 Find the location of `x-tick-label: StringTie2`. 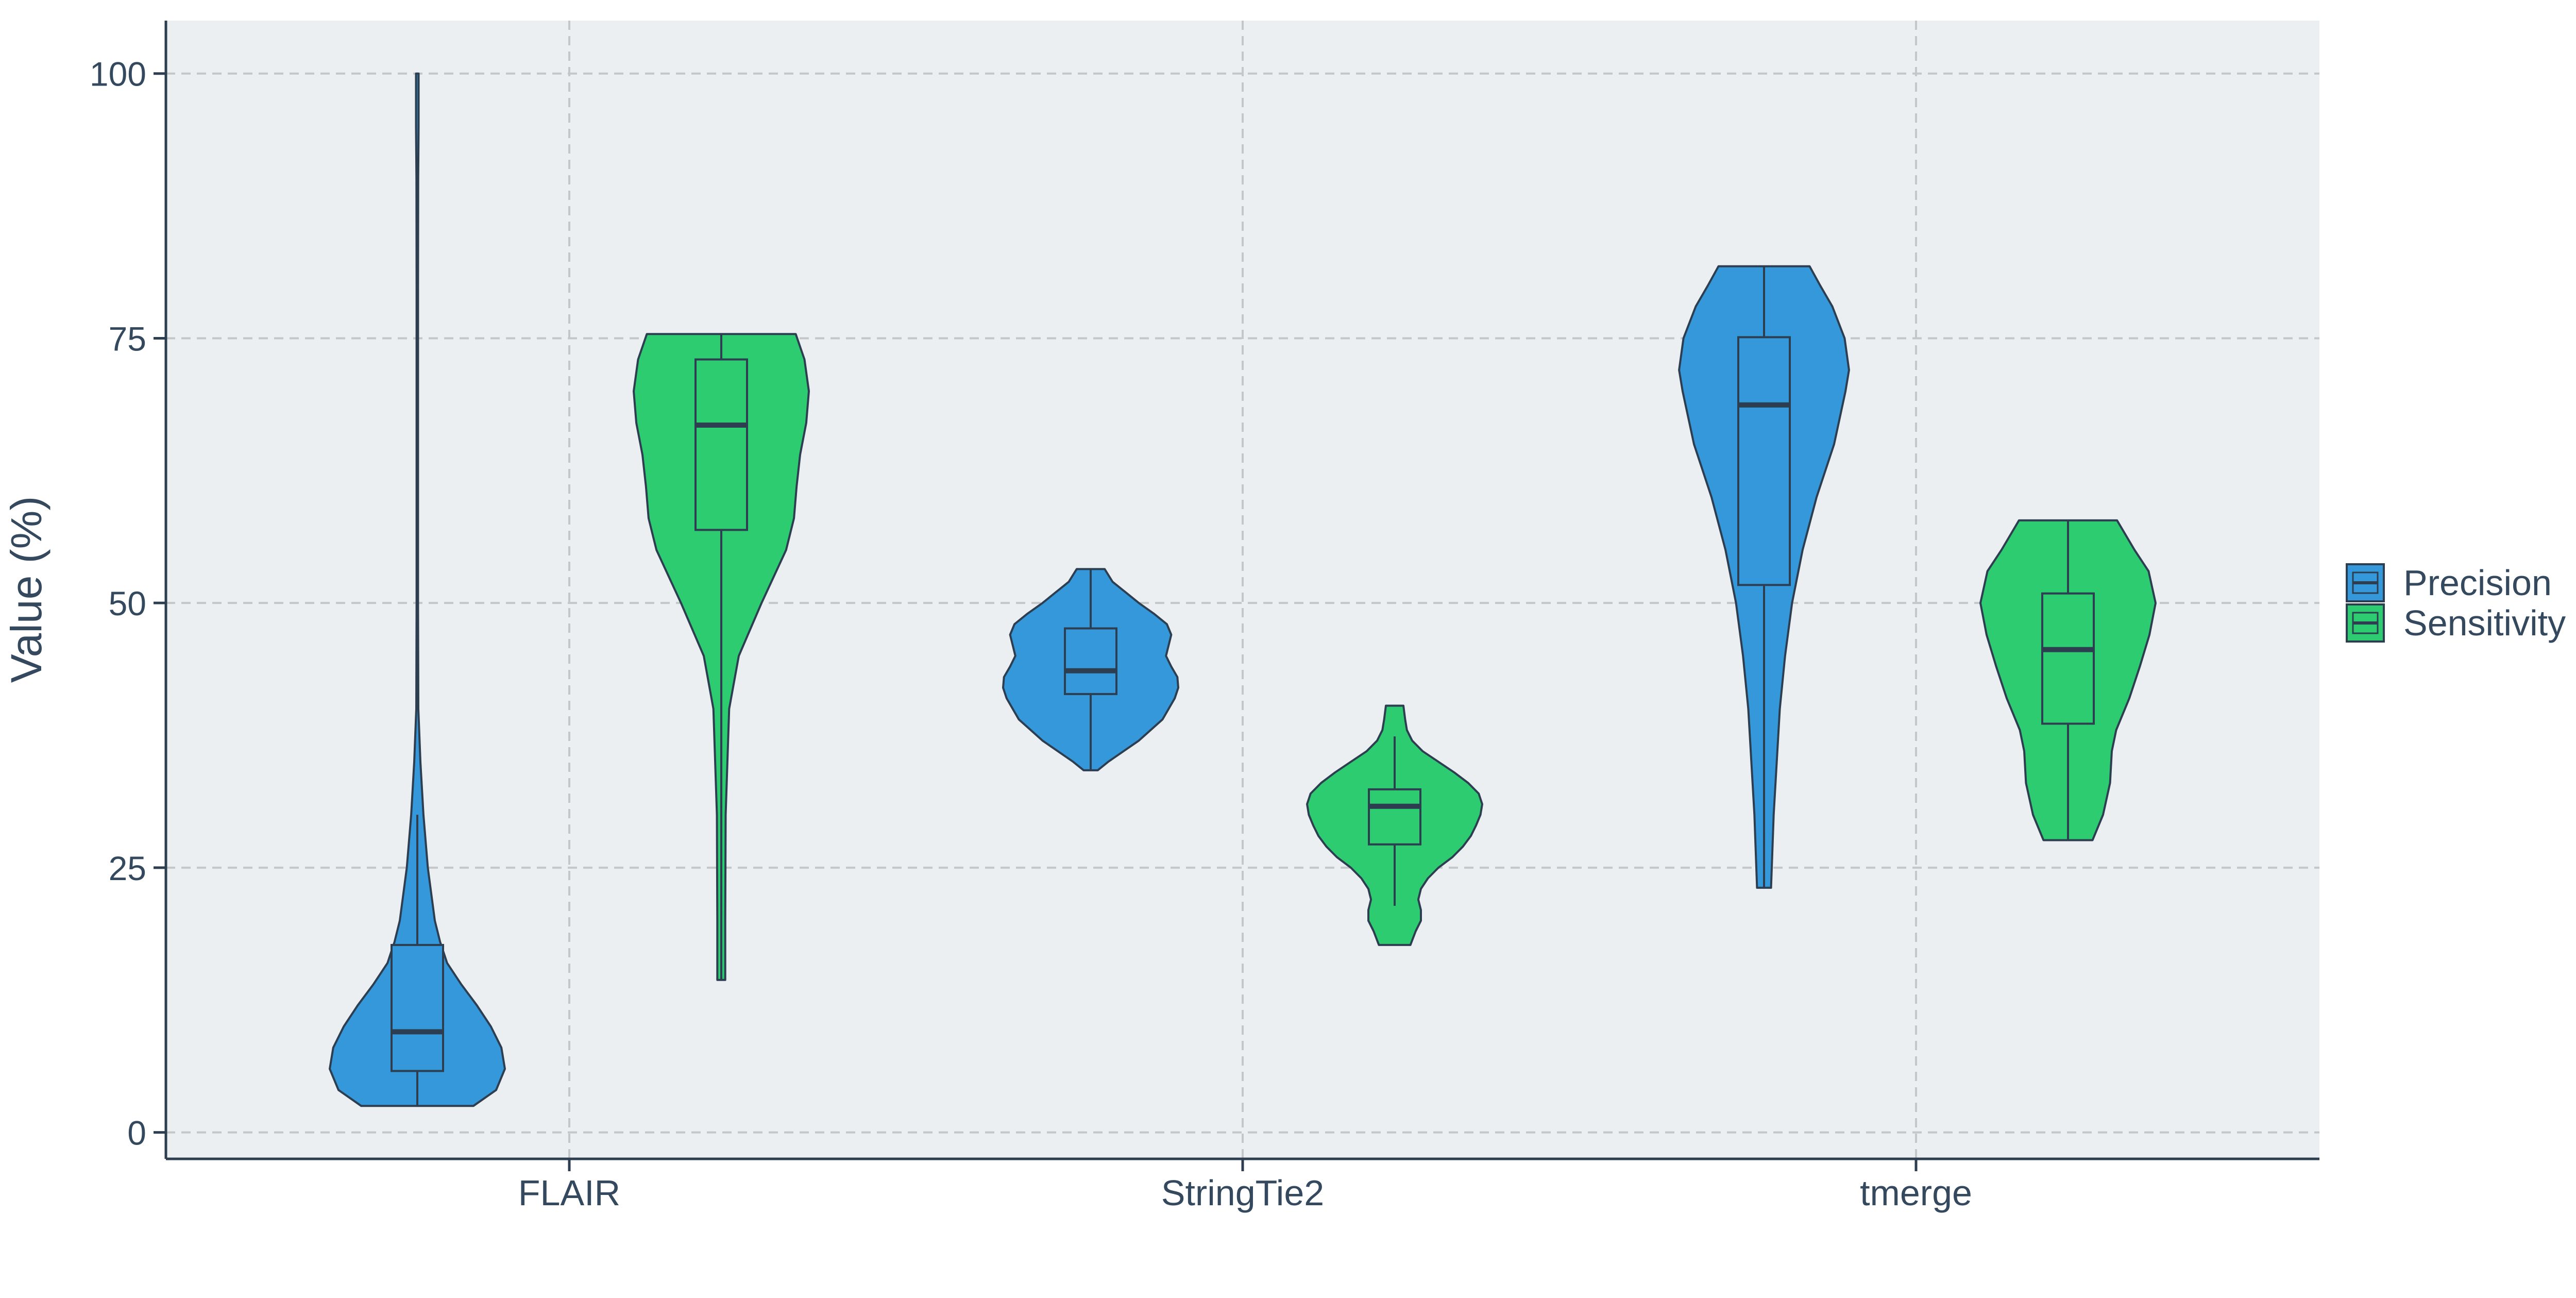

x-tick-label: StringTie2 is located at coordinates (1242, 1193).